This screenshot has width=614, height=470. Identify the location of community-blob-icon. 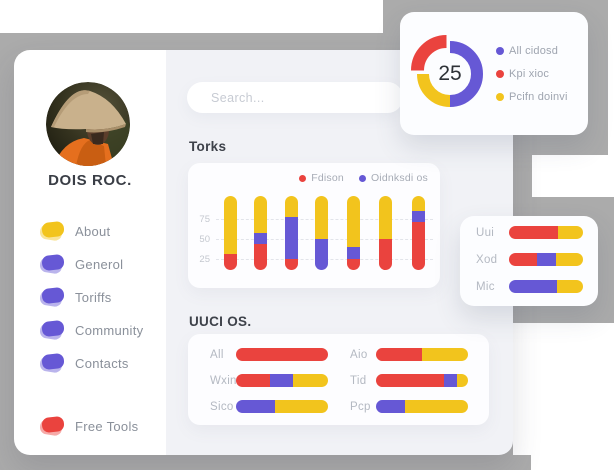
(52, 330).